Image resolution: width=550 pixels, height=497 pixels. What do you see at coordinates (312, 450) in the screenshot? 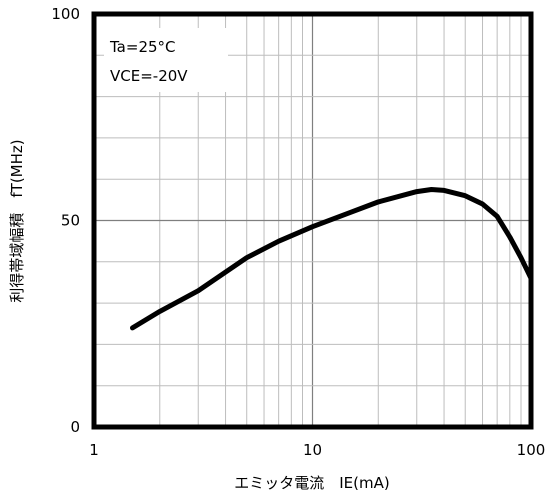
I see `x-tick-label: 10` at bounding box center [312, 450].